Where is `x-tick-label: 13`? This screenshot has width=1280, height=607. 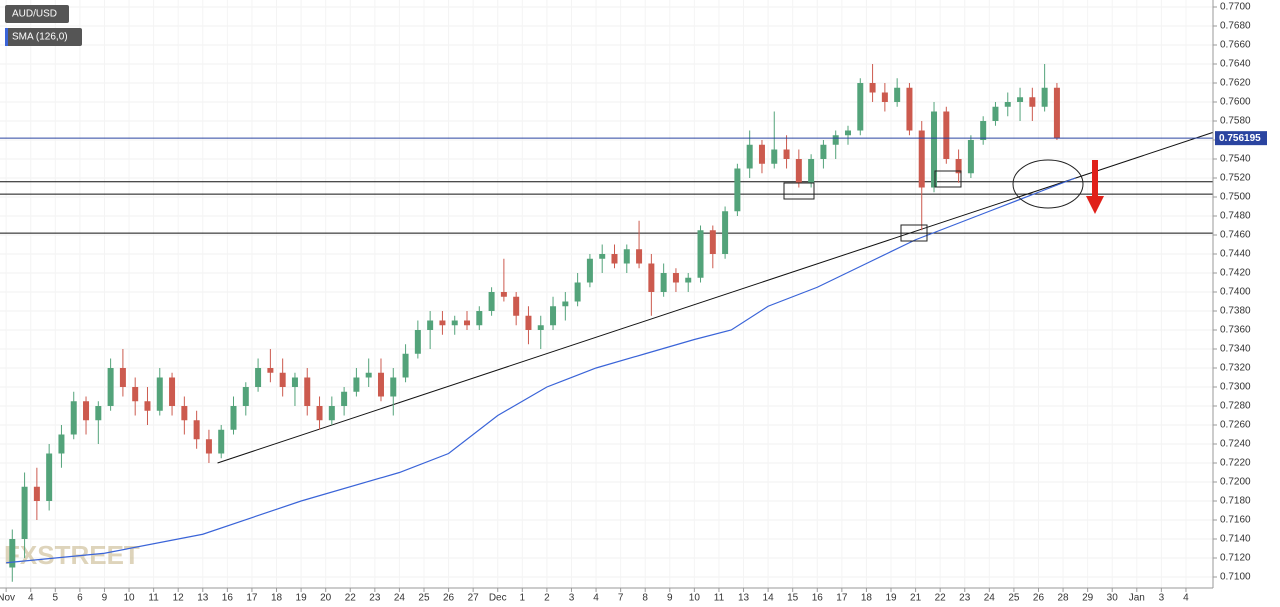 x-tick-label: 13 is located at coordinates (203, 598).